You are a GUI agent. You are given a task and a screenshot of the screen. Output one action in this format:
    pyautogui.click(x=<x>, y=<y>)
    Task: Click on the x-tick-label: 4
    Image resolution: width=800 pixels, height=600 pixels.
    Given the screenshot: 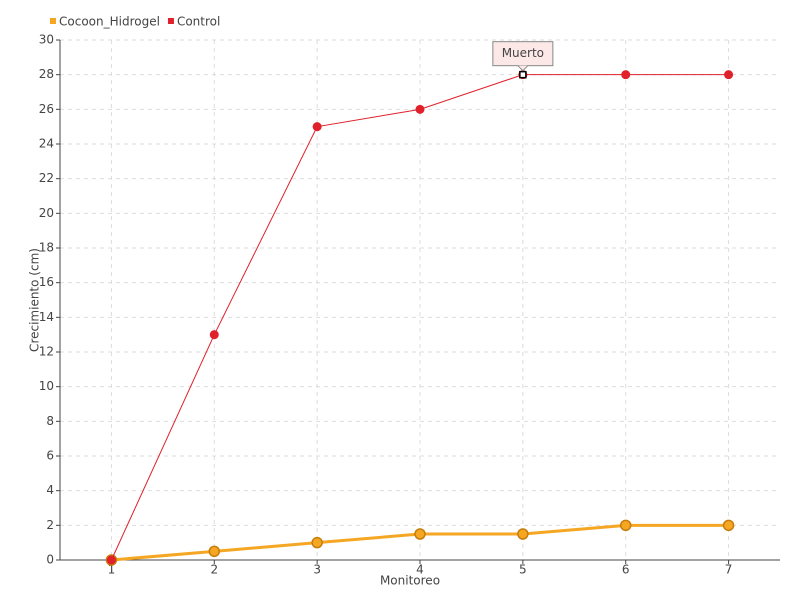 What is the action you would take?
    pyautogui.click(x=420, y=570)
    